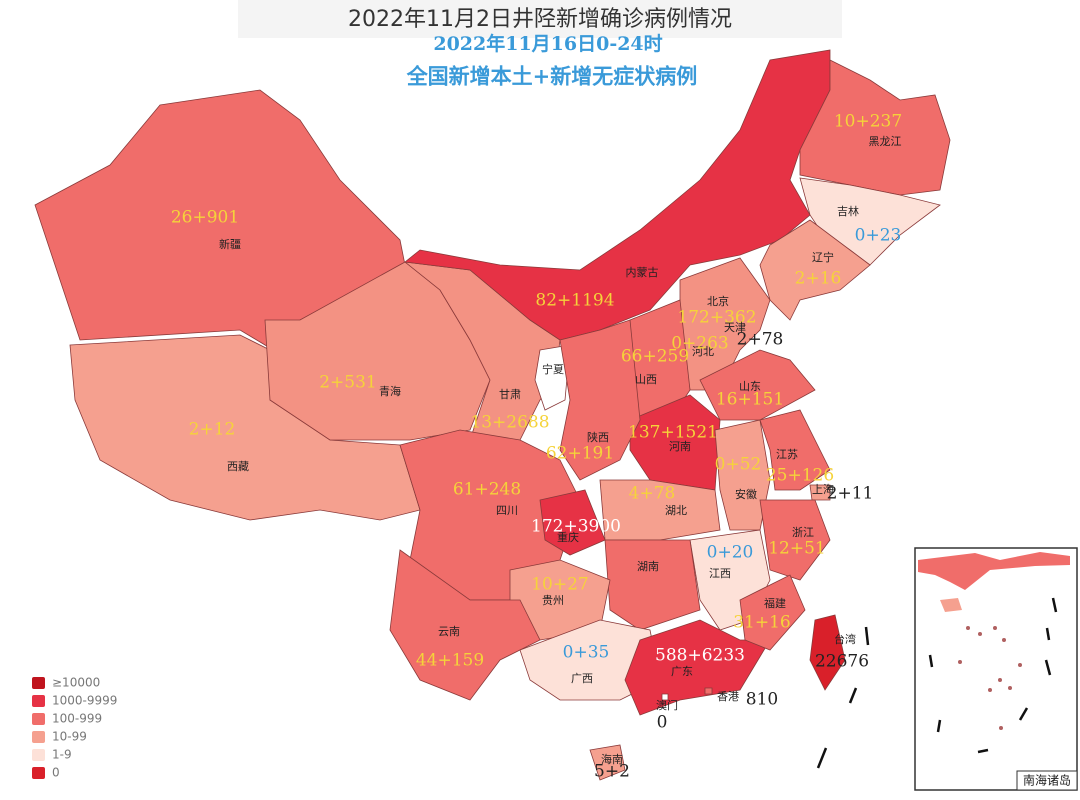 Image resolution: width=1080 pixels, height=800 pixels. Describe the element at coordinates (750, 400) in the screenshot. I see `province-value: 16+151` at that location.